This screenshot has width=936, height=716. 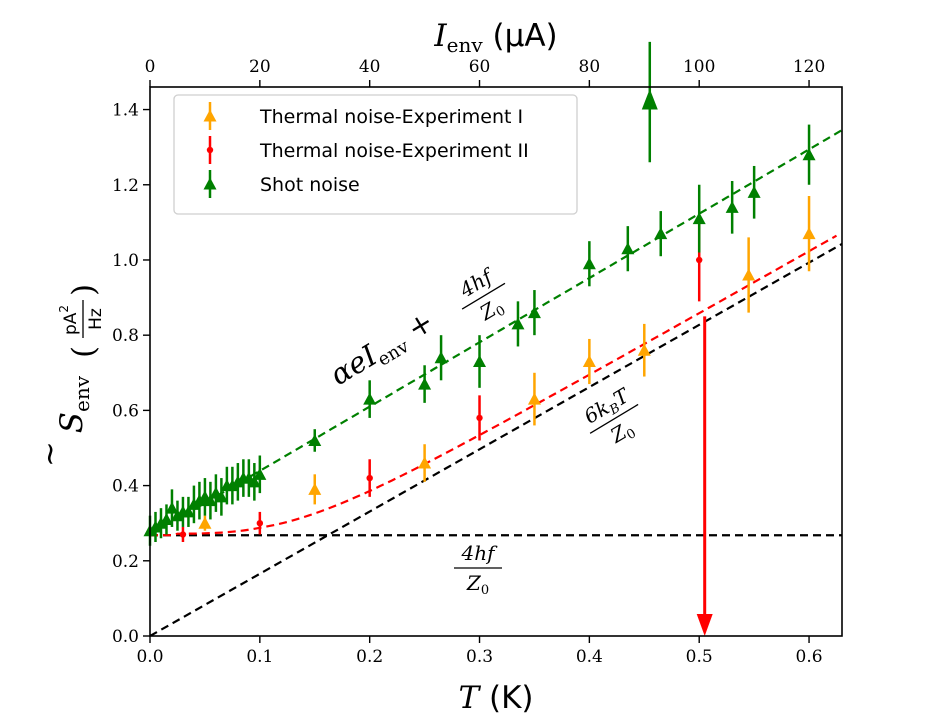 What do you see at coordinates (809, 657) in the screenshot?
I see `x-tick-label: 0.6` at bounding box center [809, 657].